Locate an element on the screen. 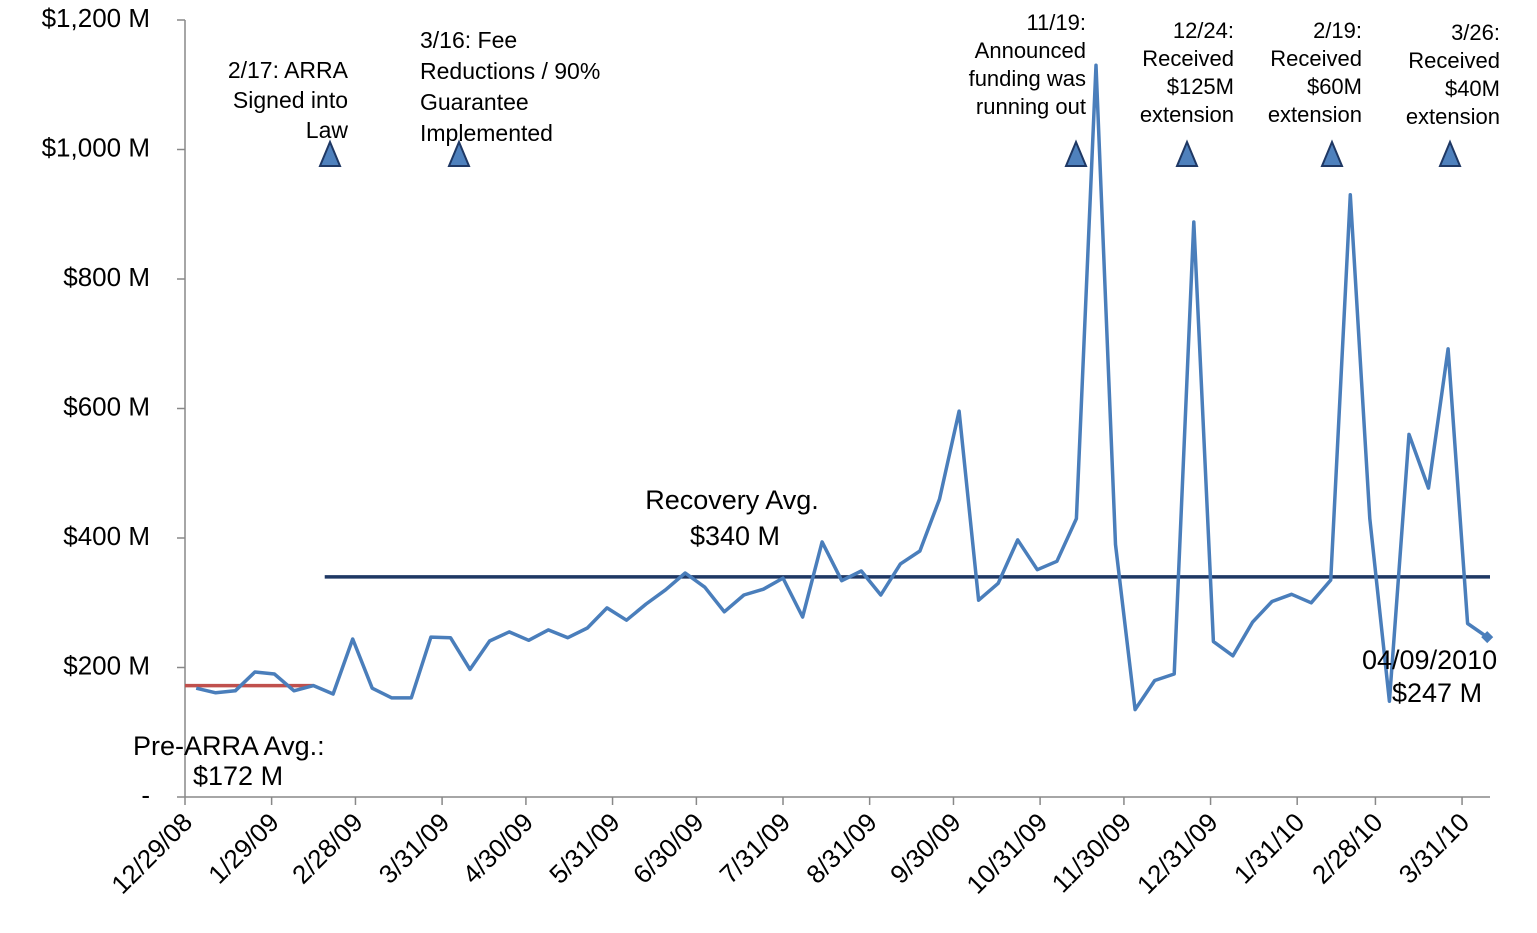  y-tick-label: $1,000 M is located at coordinates (96, 147).